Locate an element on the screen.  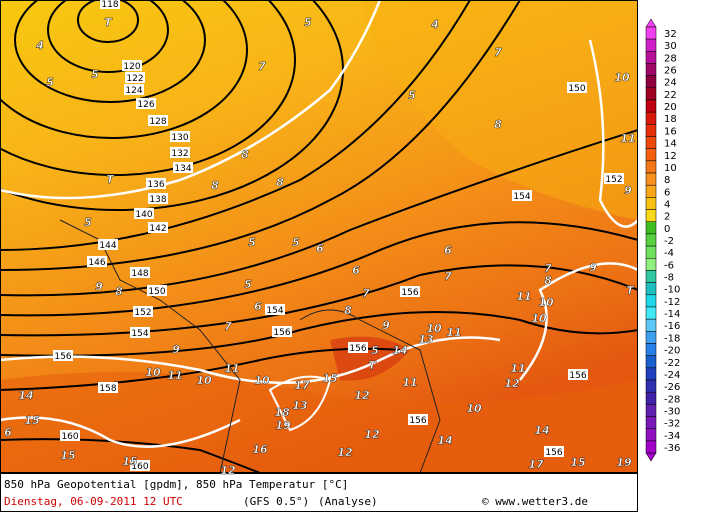
height-label: 148 is located at coordinates (139, 274).